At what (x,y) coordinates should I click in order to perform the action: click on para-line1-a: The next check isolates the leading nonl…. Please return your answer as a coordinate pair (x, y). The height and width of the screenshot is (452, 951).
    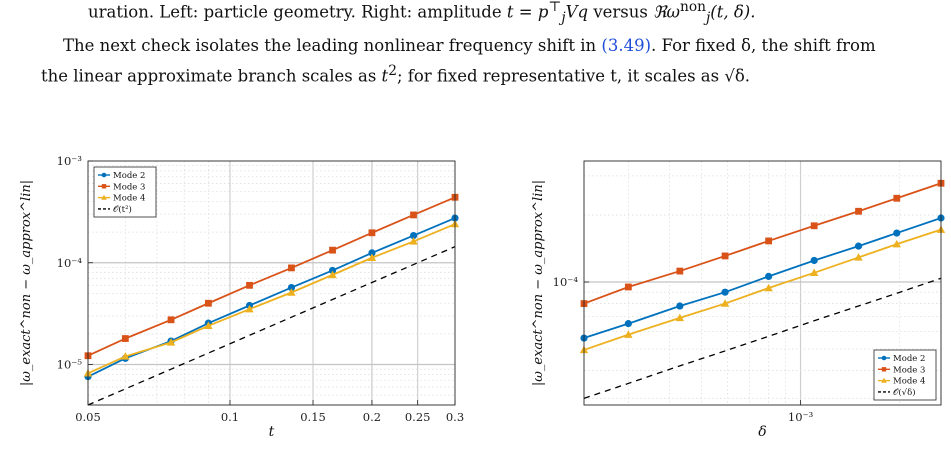
    Looking at the image, I should click on (332, 45).